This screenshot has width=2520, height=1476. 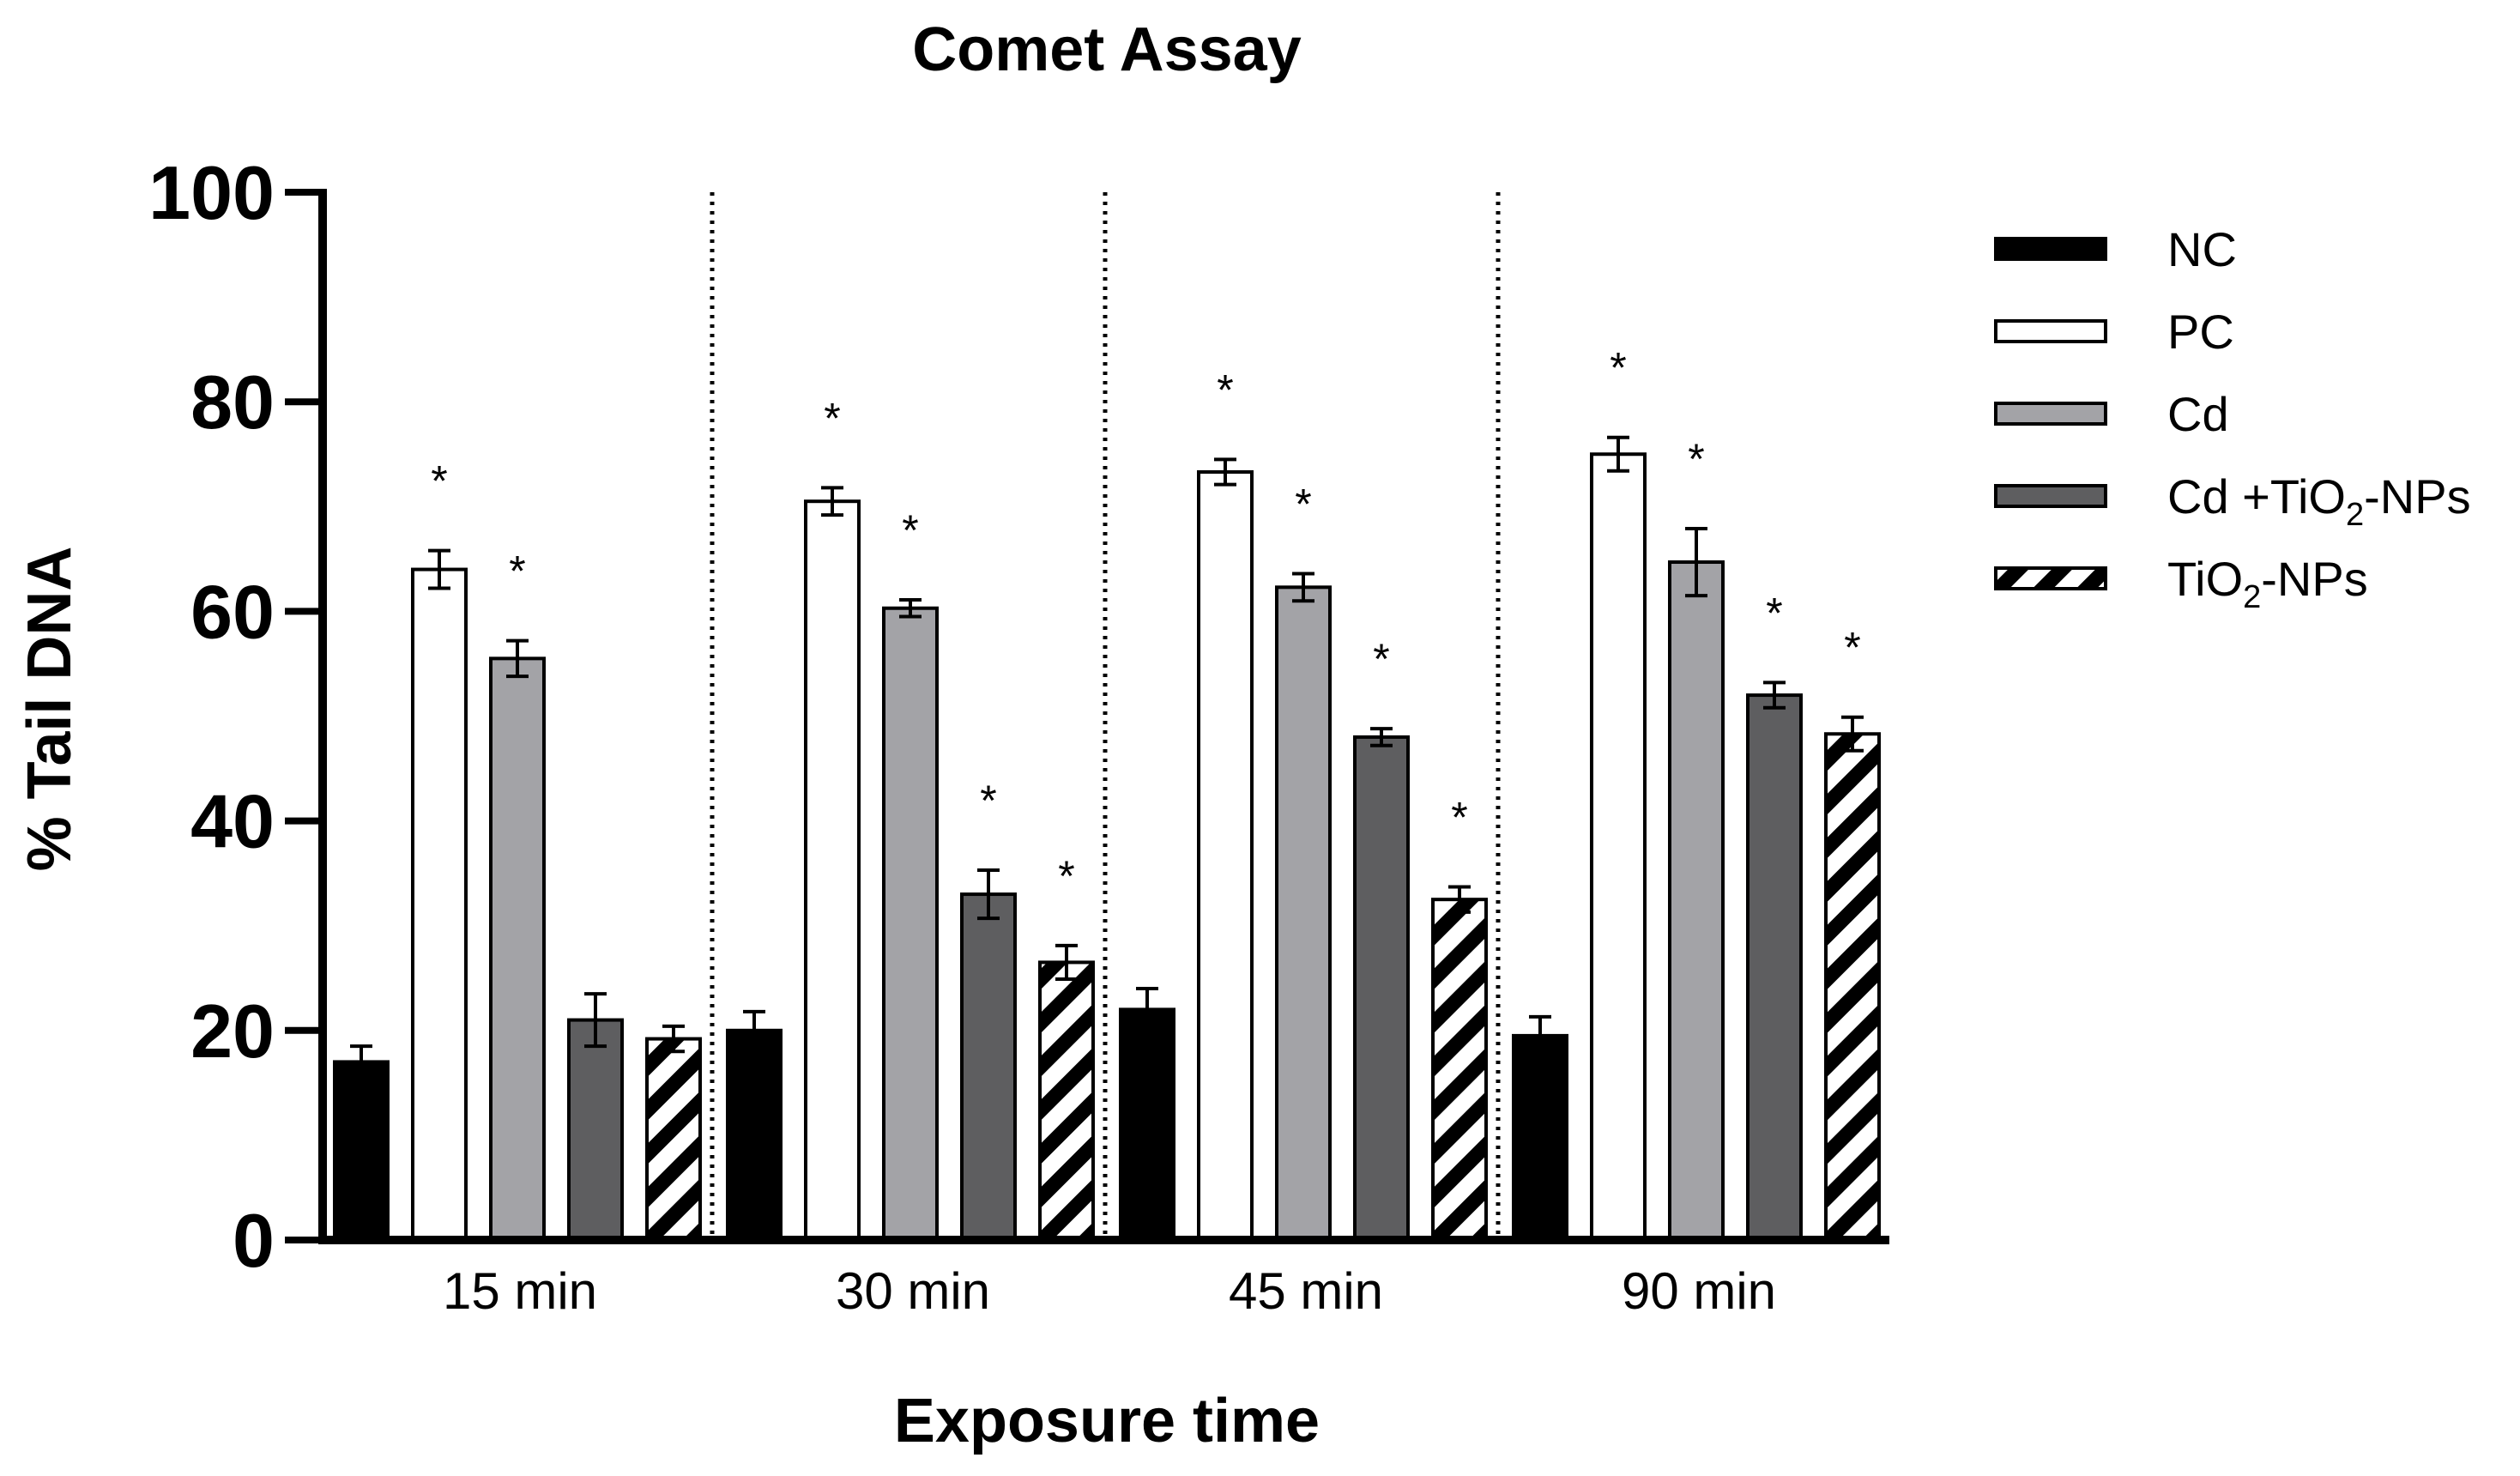 What do you see at coordinates (520, 1291) in the screenshot?
I see `x-tick-label: 15 min` at bounding box center [520, 1291].